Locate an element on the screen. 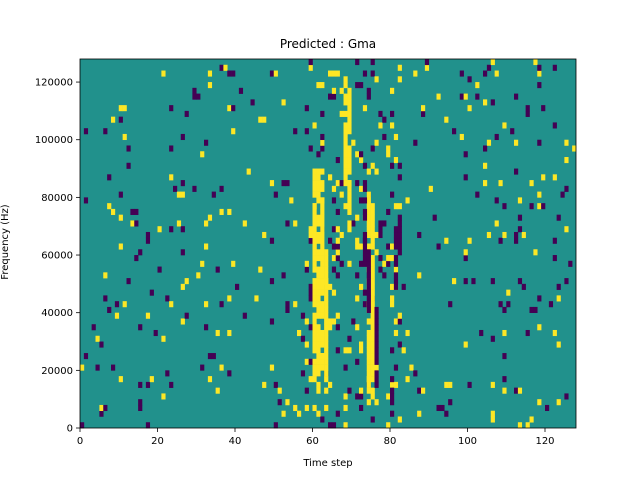  y-tick-label: 120000 is located at coordinates (54, 83).